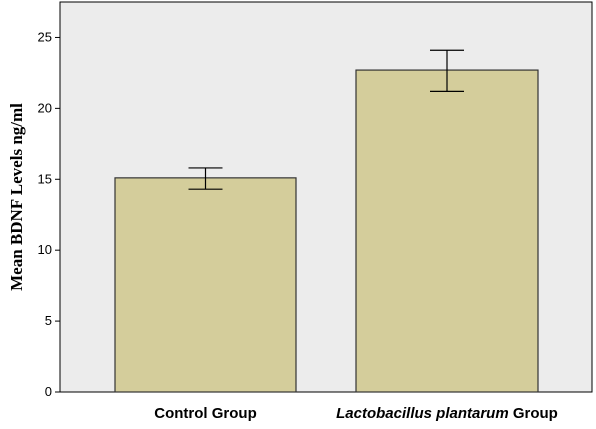 The width and height of the screenshot is (596, 429). I want to click on y-tick-label-25: 25, so click(45, 36).